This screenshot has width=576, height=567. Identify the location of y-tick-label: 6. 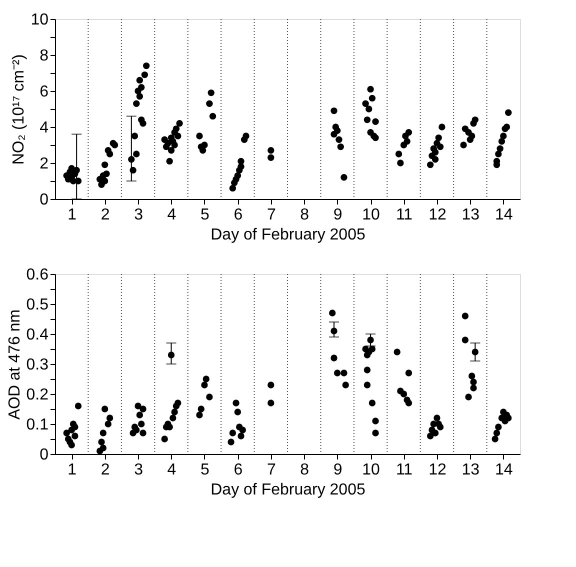
(44, 92).